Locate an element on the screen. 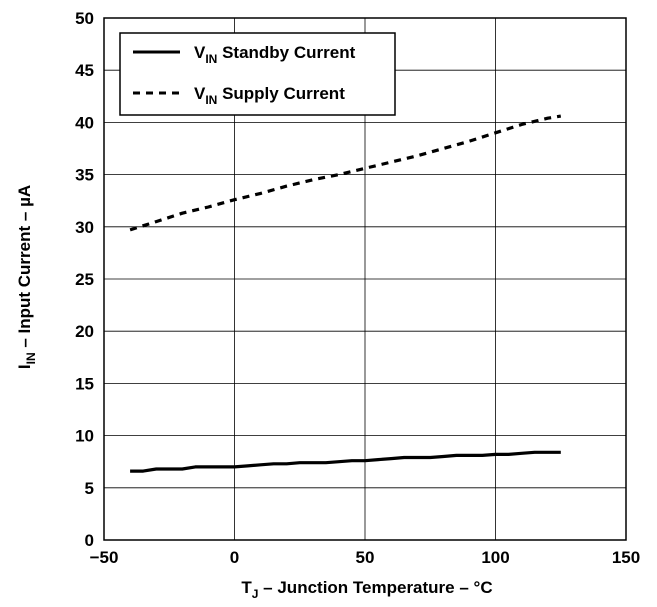 This screenshot has width=657, height=607. series-line-supply-current is located at coordinates (345, 173).